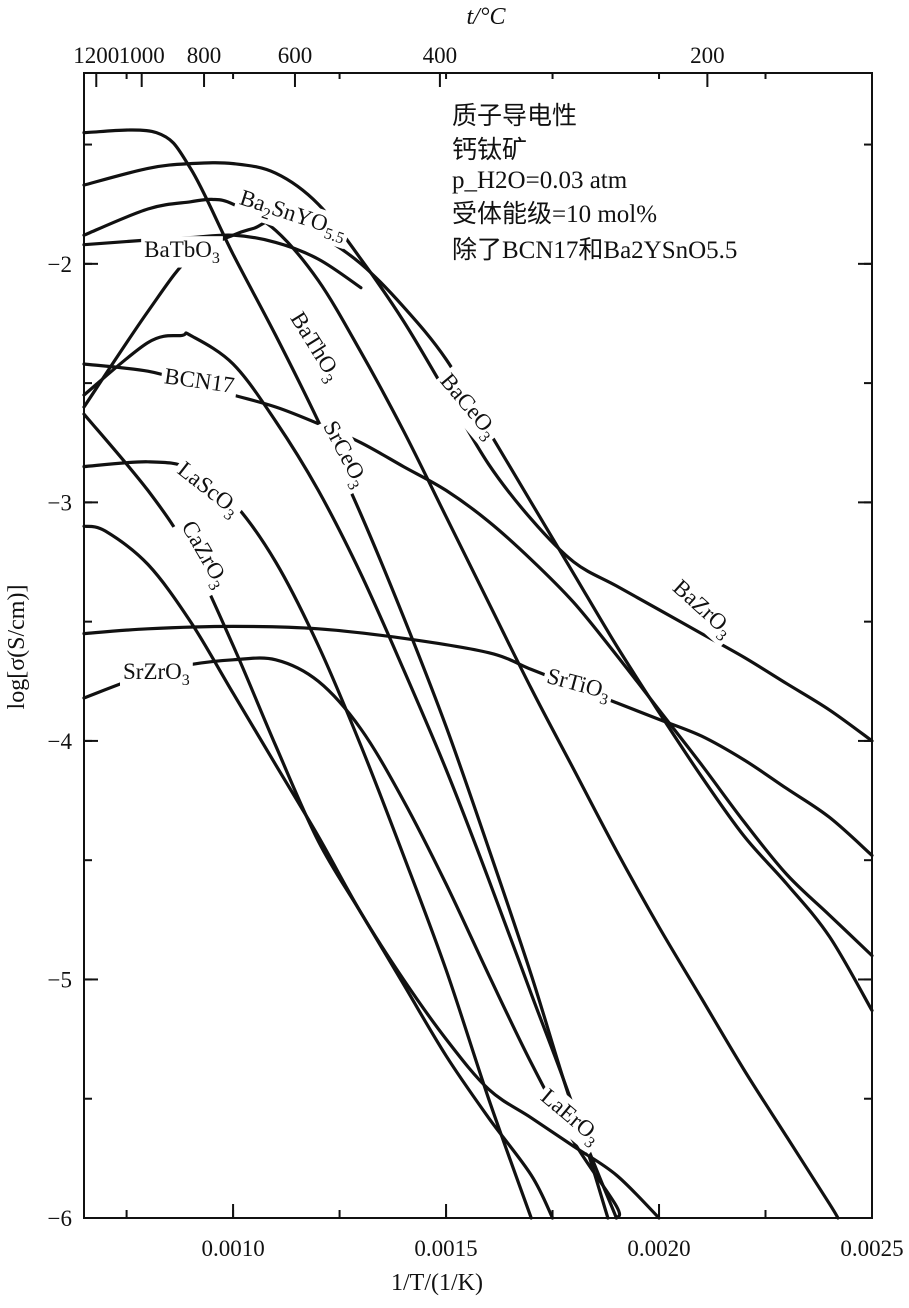  What do you see at coordinates (60, 502) in the screenshot?
I see `y-tick-label: −3` at bounding box center [60, 502].